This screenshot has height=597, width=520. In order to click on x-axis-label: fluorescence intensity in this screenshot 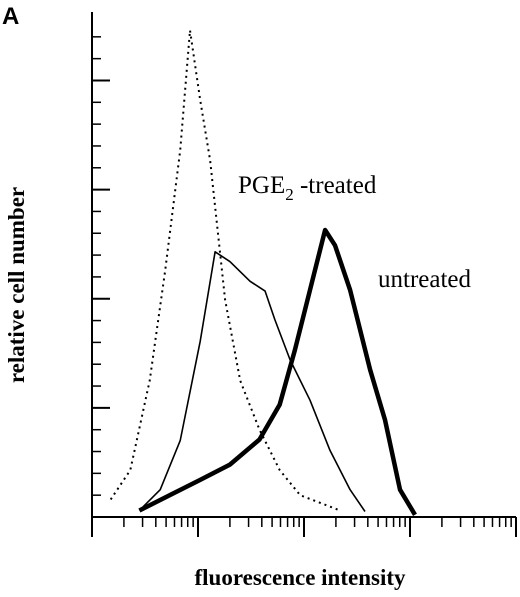, I will do `click(300, 577)`.